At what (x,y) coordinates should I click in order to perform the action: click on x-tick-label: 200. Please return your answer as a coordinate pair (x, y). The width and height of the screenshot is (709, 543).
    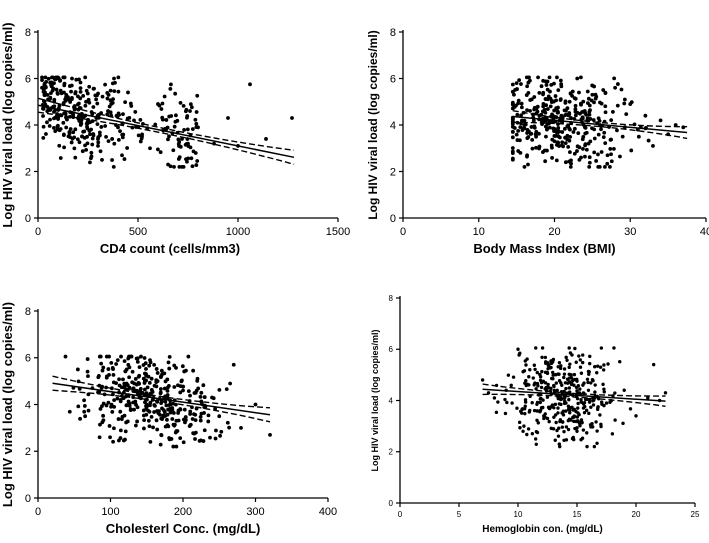
    Looking at the image, I should click on (183, 512).